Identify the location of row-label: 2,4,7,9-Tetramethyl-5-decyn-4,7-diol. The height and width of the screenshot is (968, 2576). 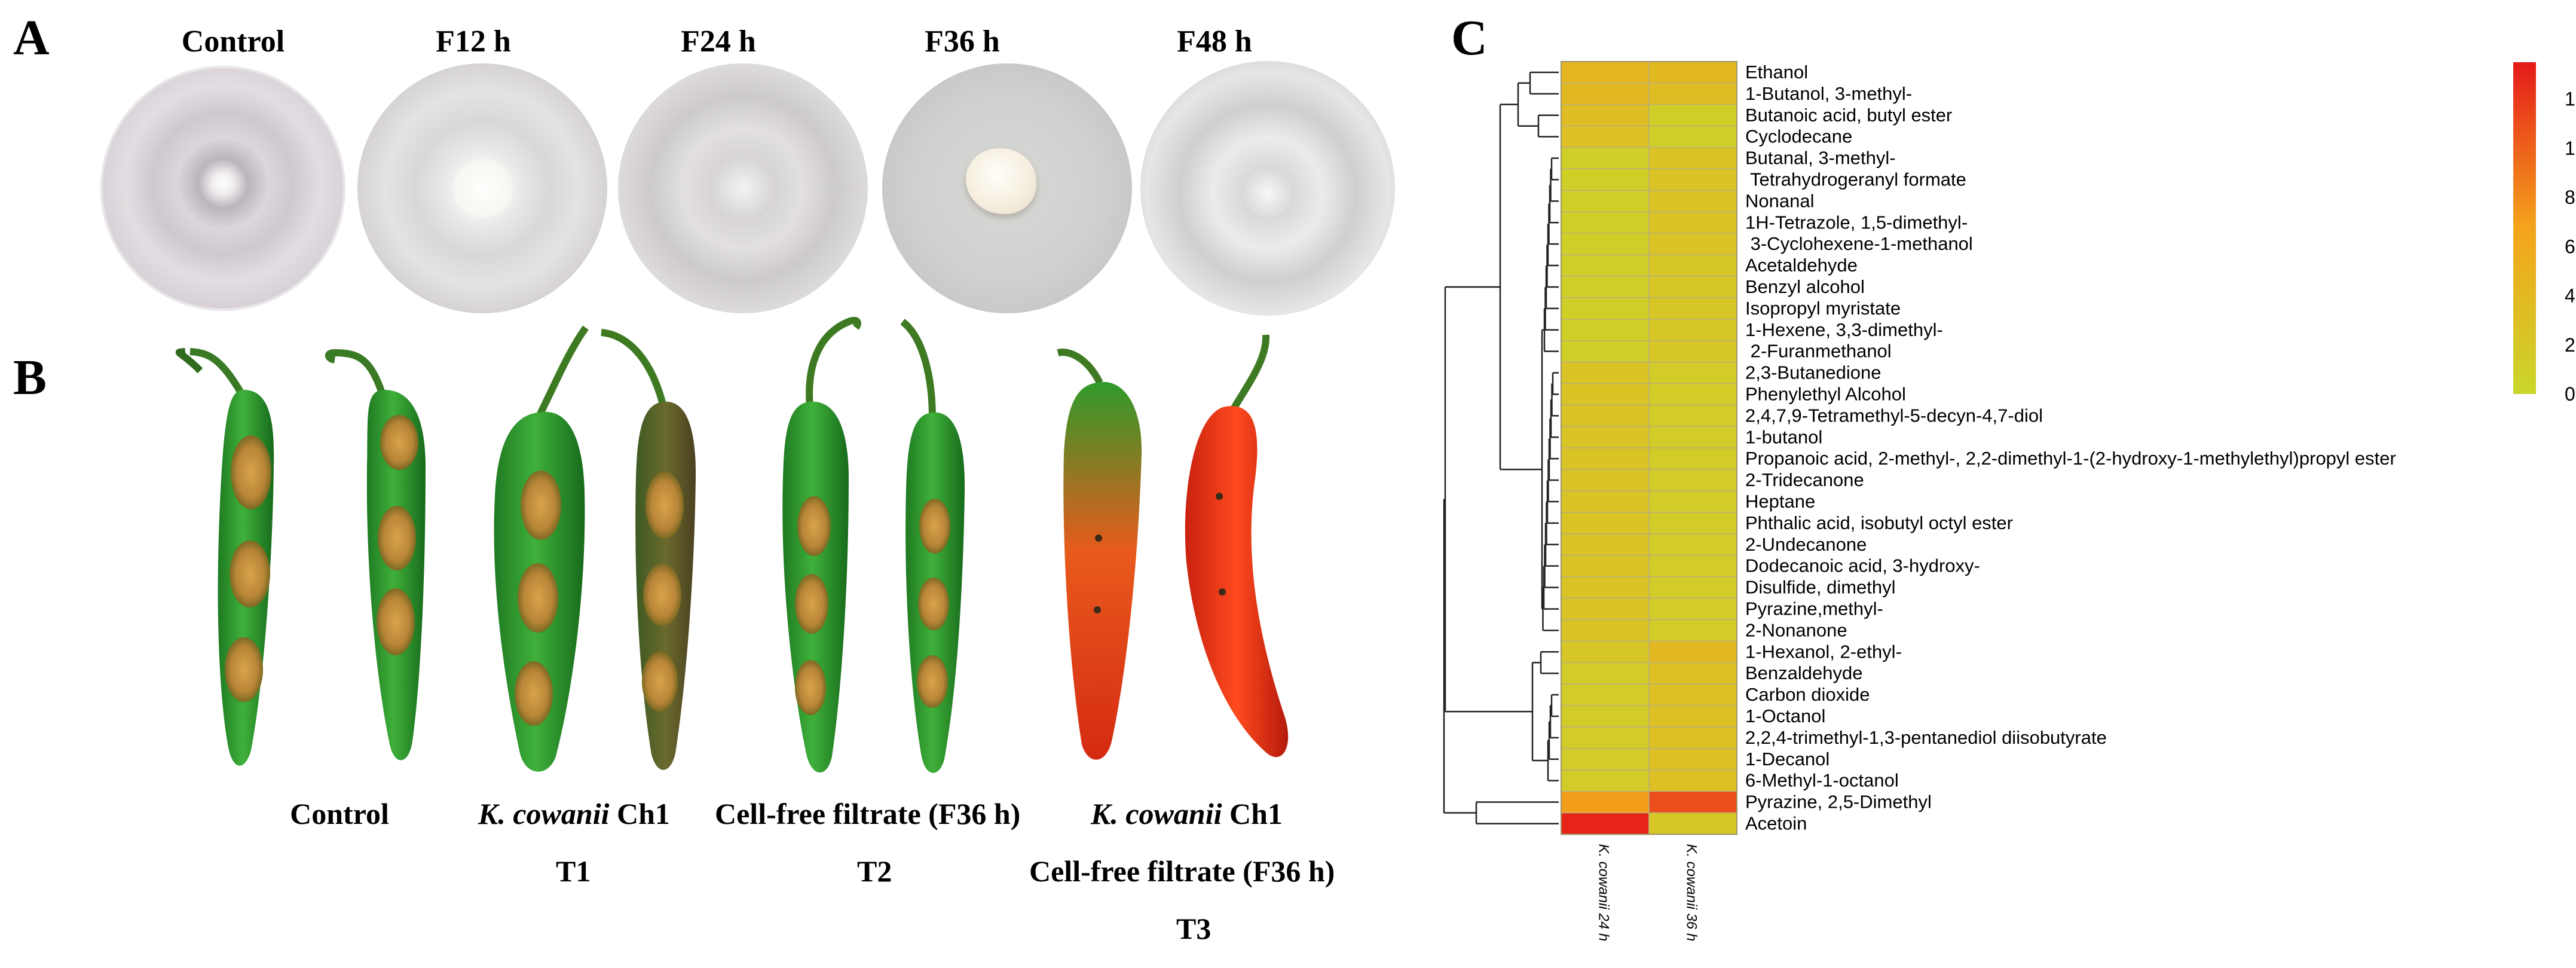
(1894, 415).